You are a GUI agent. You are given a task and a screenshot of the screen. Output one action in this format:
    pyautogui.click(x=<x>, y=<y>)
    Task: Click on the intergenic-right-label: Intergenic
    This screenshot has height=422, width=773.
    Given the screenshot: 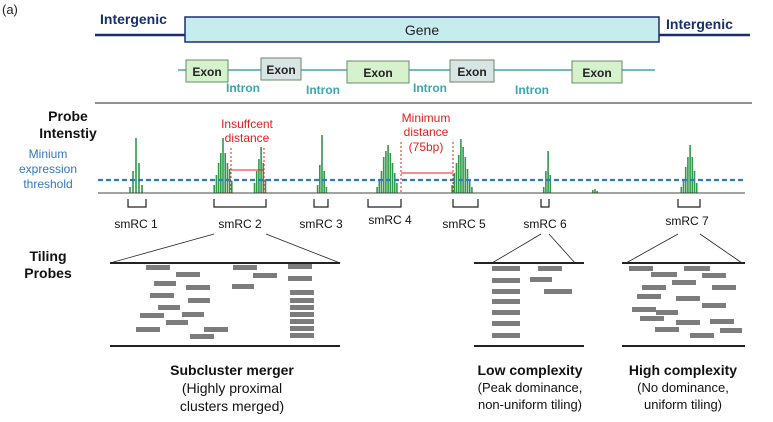 What is the action you would take?
    pyautogui.click(x=699, y=24)
    